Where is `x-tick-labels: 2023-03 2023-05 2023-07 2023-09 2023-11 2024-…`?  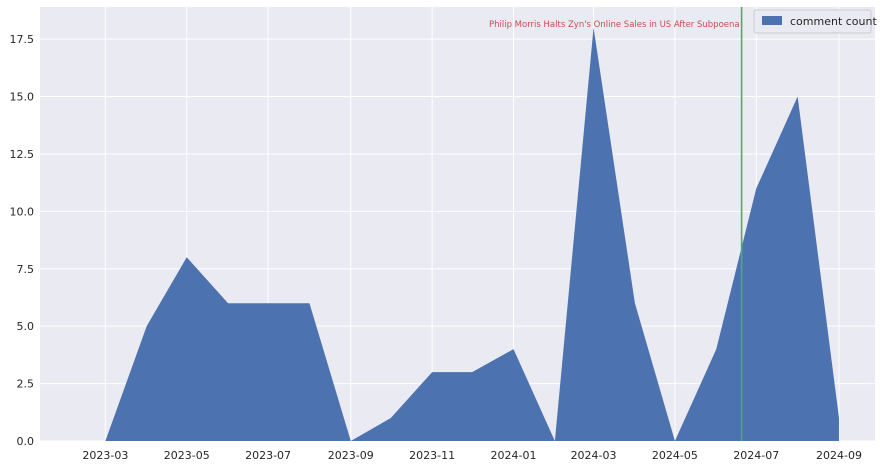 x-tick-labels: 2023-03 2023-05 2023-07 2023-09 2023-11 2024-… is located at coordinates (472, 455).